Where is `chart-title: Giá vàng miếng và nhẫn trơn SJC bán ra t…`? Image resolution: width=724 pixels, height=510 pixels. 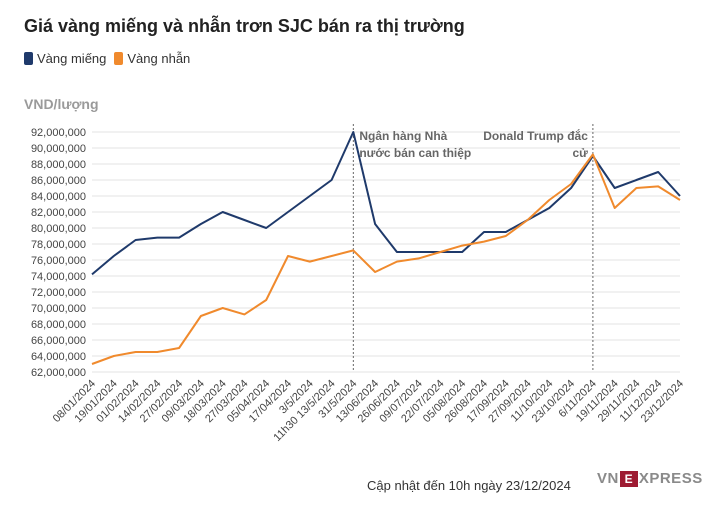 chart-title: Giá vàng miếng và nhẫn trơn SJC bán ra t… is located at coordinates (244, 26).